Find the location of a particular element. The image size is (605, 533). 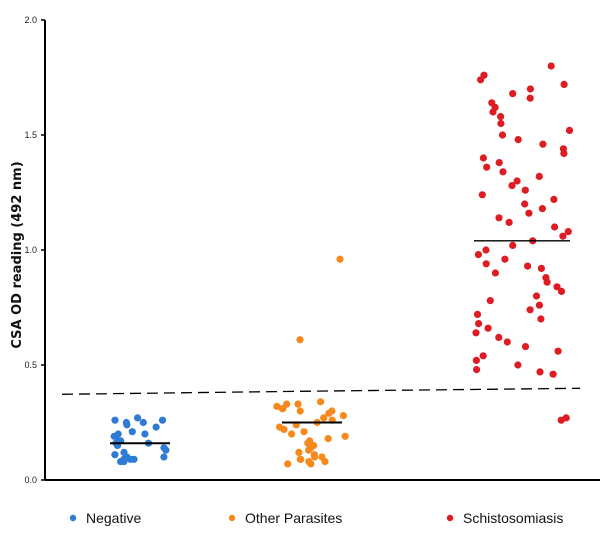

legend: Negative Other Parasites Schistosomiasis is located at coordinates (316, 518).